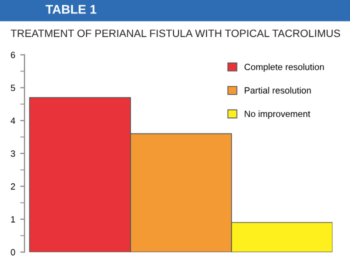 This screenshot has height=274, width=350. What do you see at coordinates (277, 90) in the screenshot?
I see `legend-label: Partial resolution` at bounding box center [277, 90].